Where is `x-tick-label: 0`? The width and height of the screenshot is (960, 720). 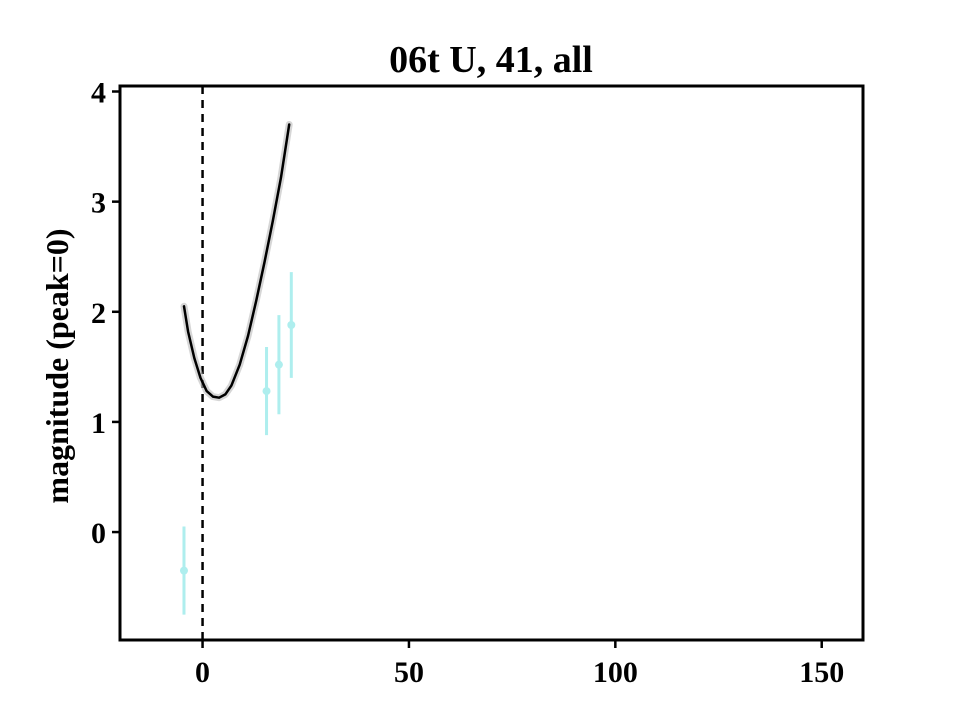 x-tick-label: 0 is located at coordinates (202, 672).